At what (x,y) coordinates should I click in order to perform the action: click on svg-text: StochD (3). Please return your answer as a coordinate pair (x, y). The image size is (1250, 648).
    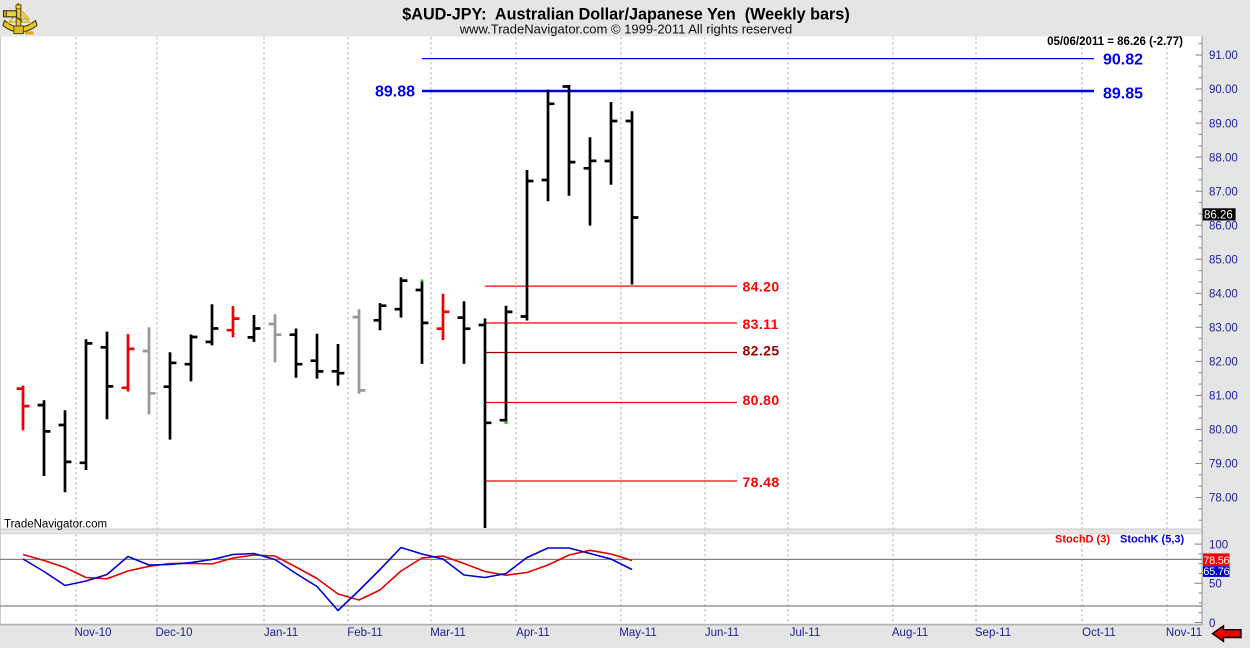
    Looking at the image, I should click on (1082, 540).